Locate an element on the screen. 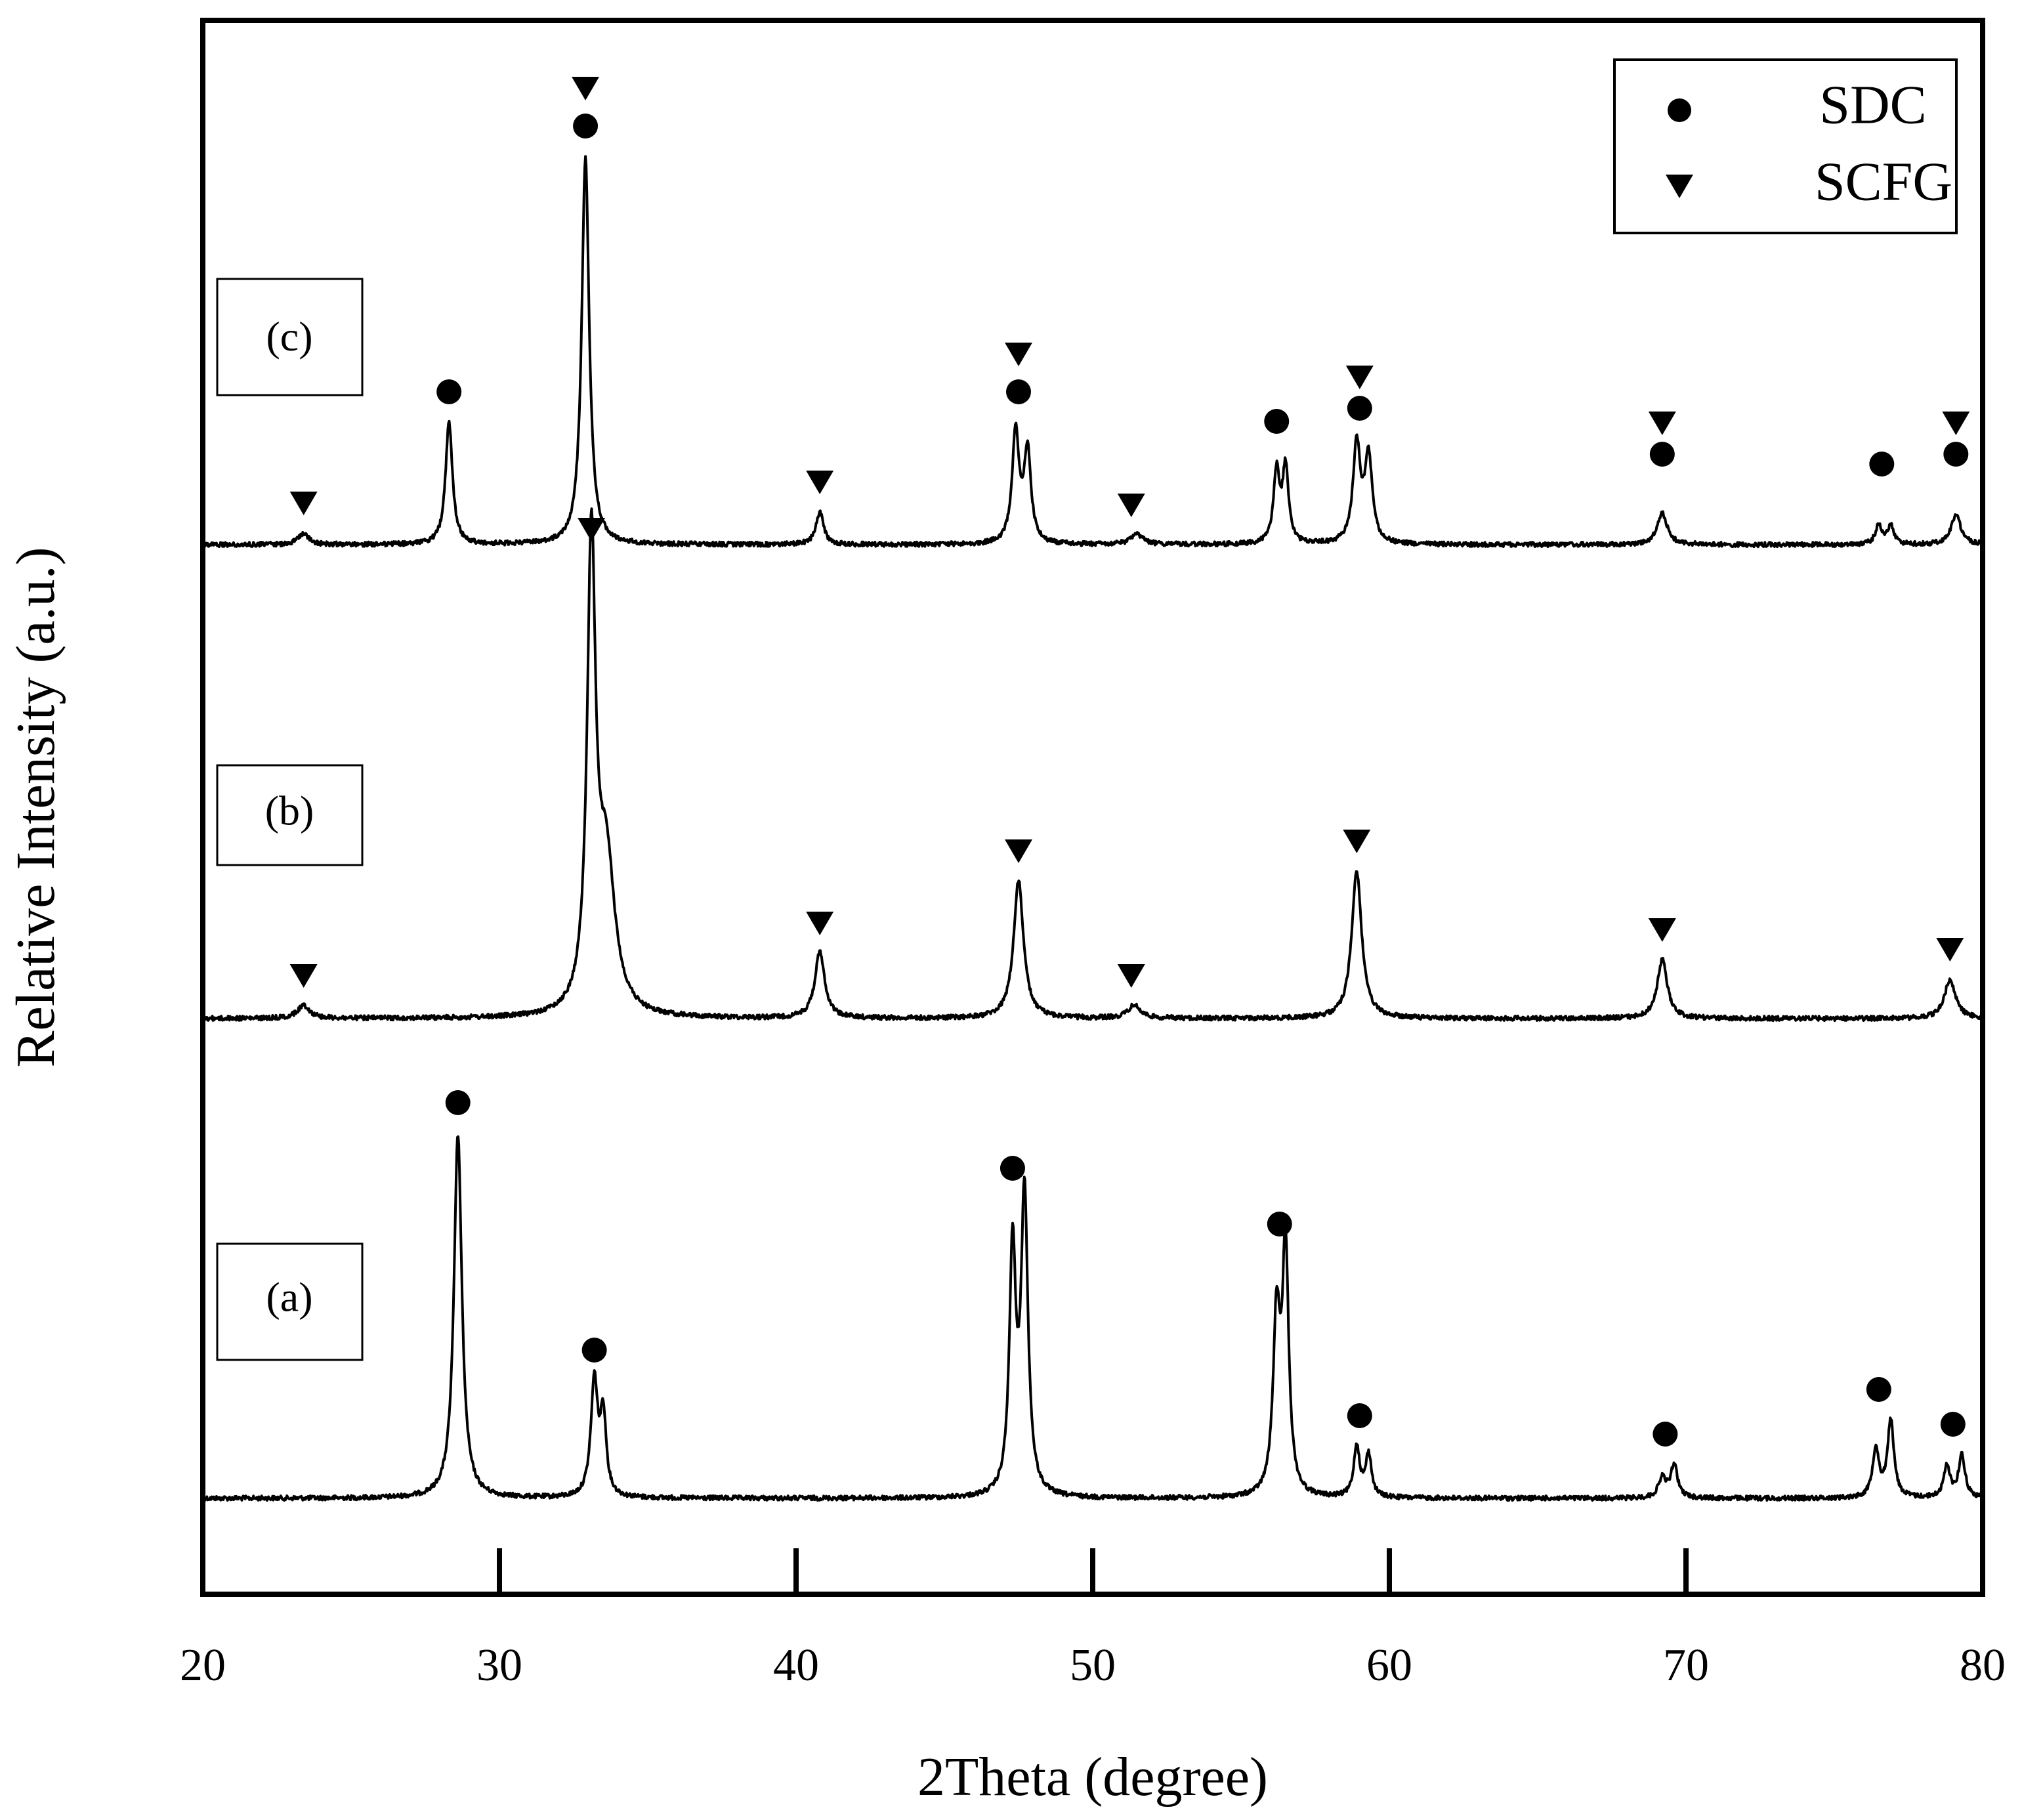 This screenshot has height=1820, width=2022. x-axis-label: 2Theta (degree) is located at coordinates (1092, 1777).